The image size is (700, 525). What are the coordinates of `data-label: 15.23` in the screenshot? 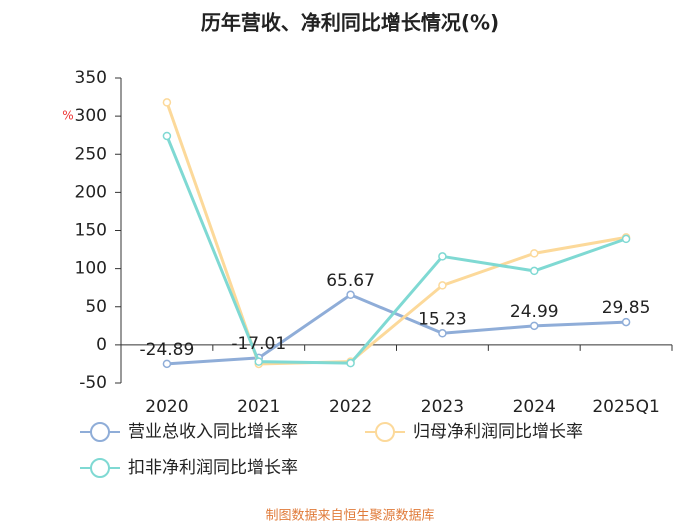 It's located at (442, 319).